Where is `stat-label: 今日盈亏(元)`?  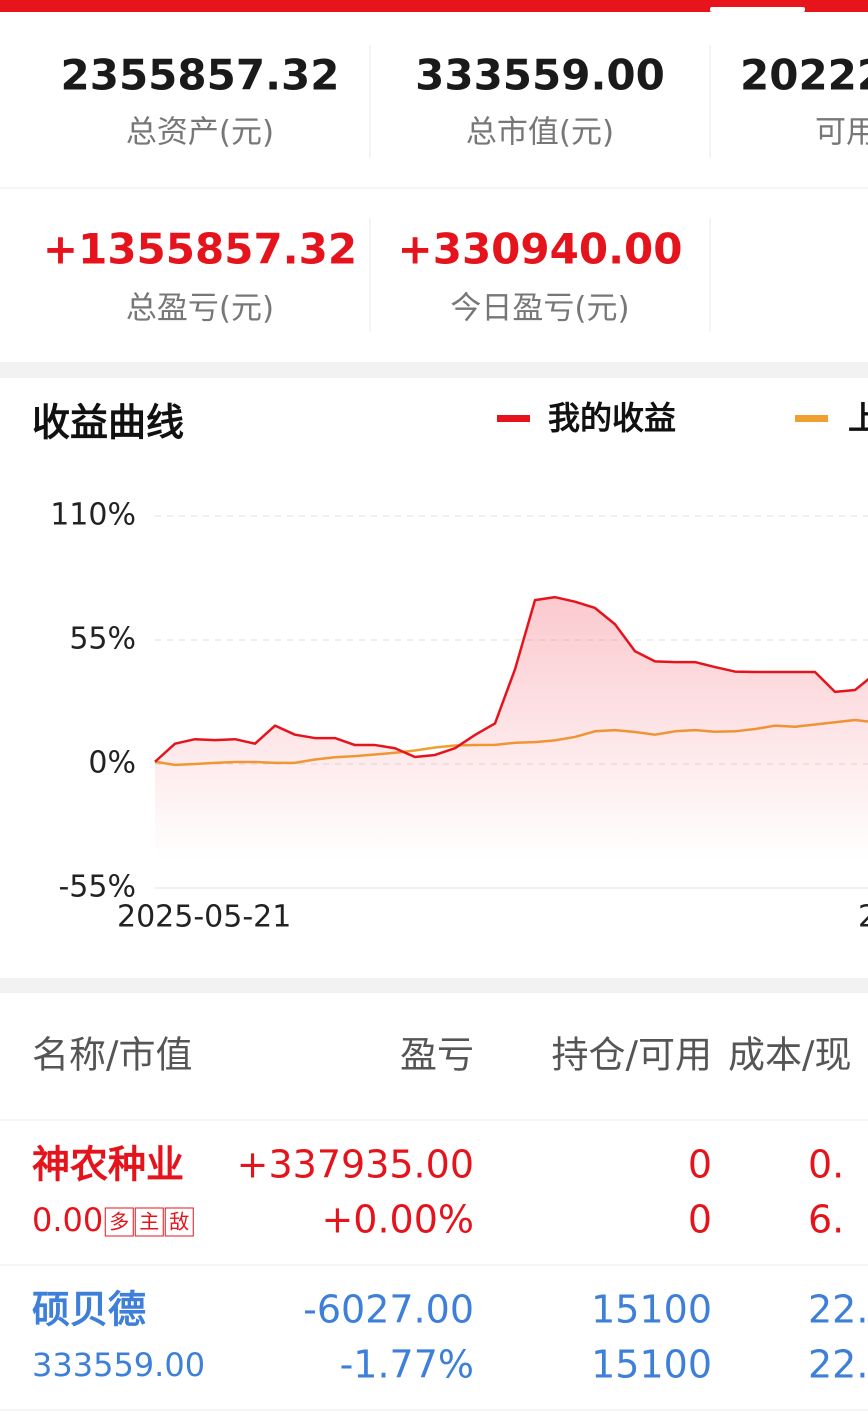
stat-label: 今日盈亏(元) is located at coordinates (539, 309).